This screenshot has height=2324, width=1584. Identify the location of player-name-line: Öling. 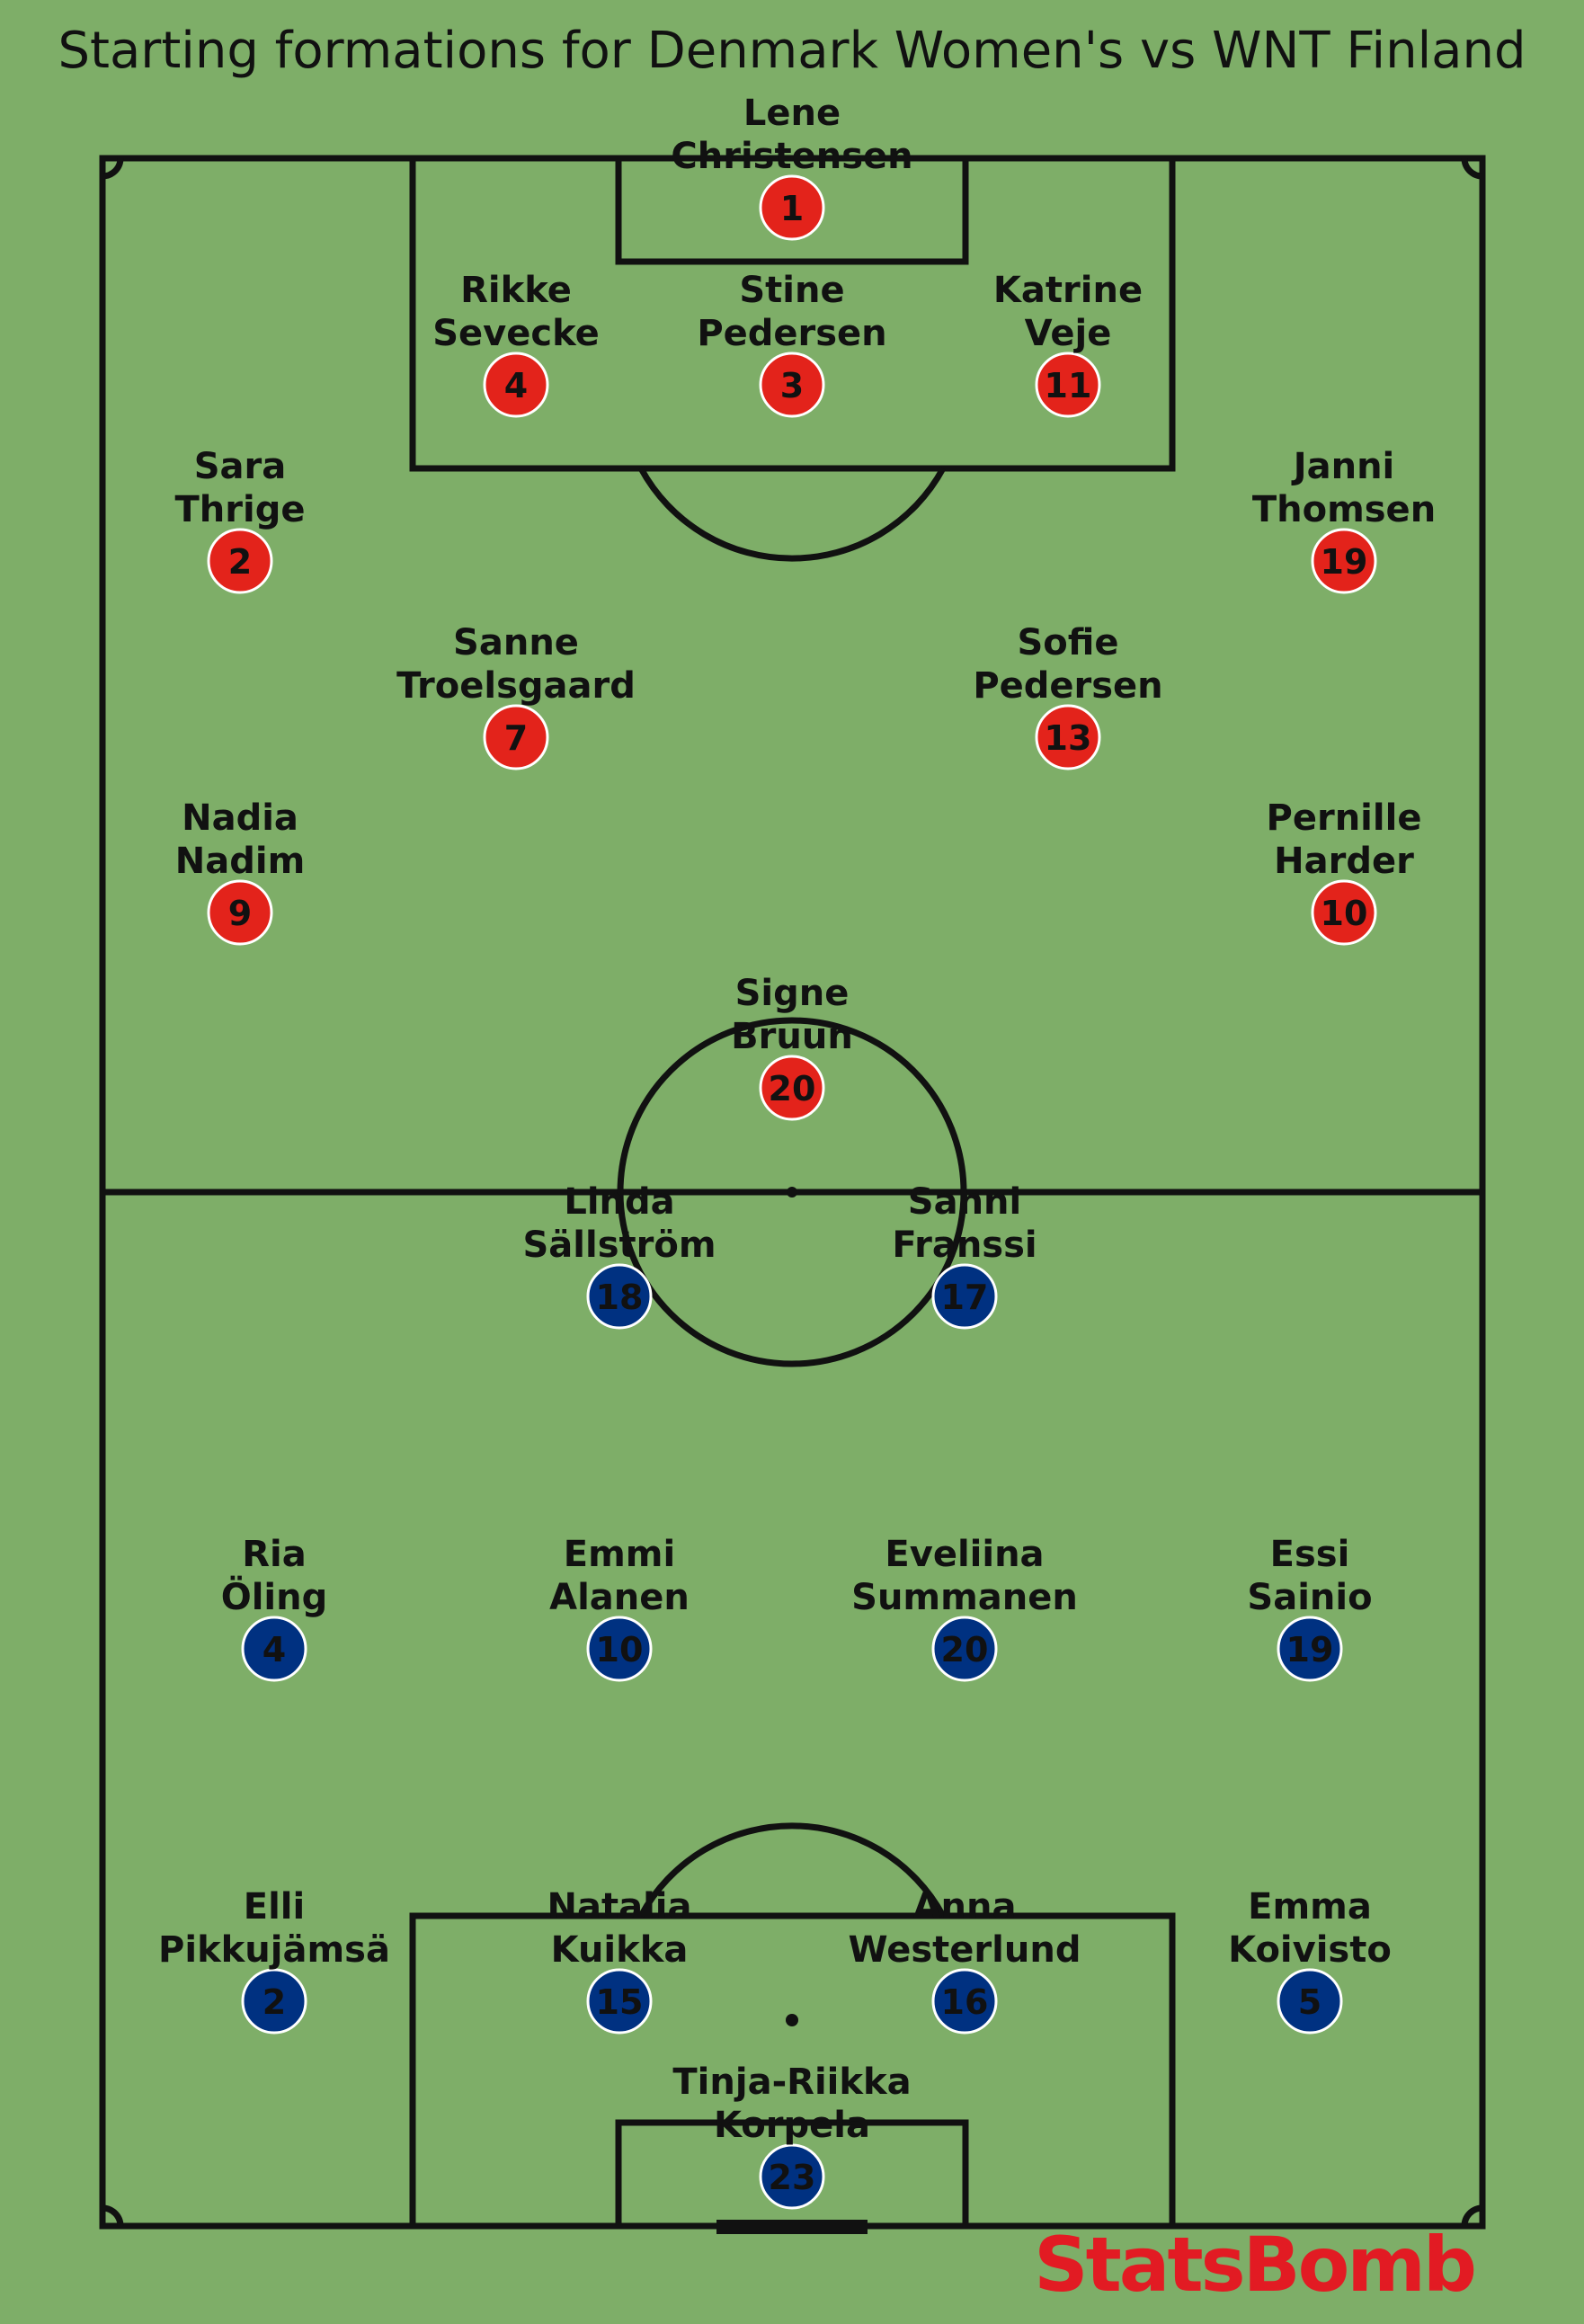
(274, 1596).